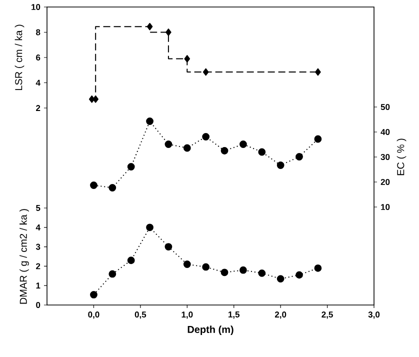 The image size is (419, 357). What do you see at coordinates (327, 315) in the screenshot?
I see `x-tick-label: 2,5` at bounding box center [327, 315].